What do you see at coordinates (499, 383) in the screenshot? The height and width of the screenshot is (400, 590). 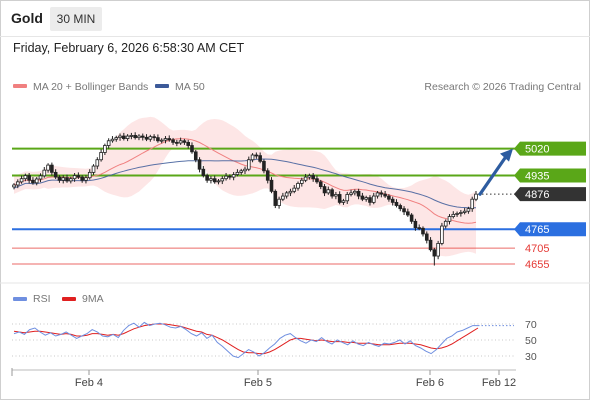 I see `x-tick-label: Feb 12` at bounding box center [499, 383].